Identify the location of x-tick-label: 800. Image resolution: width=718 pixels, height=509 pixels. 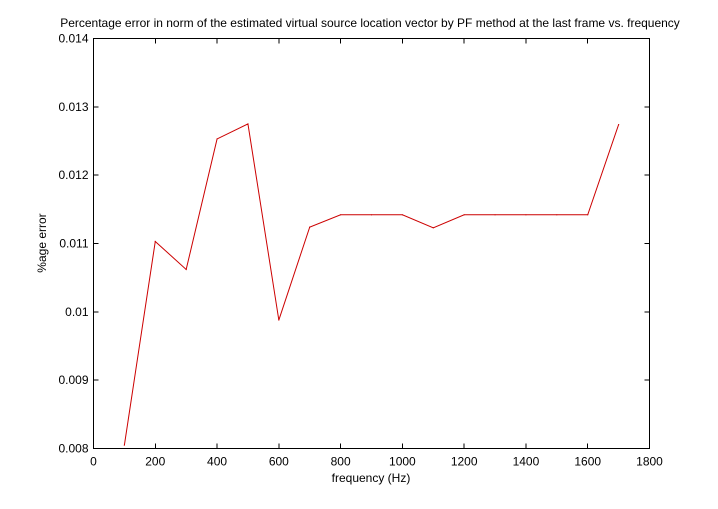
(341, 462).